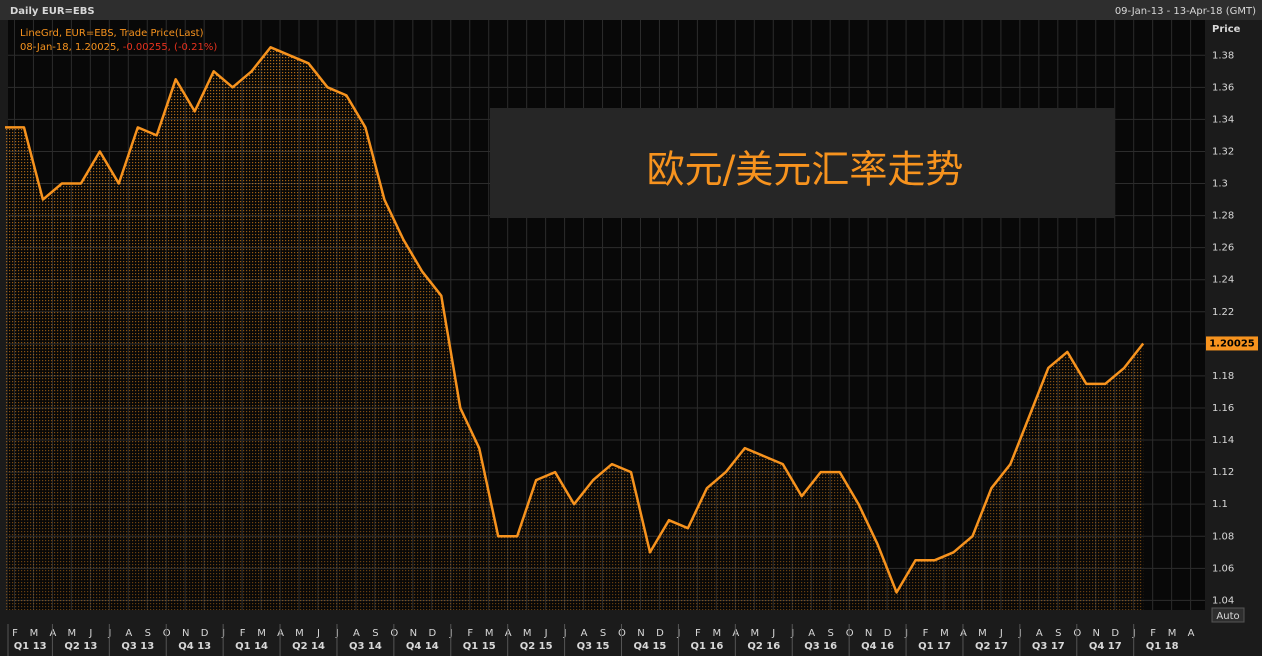  What do you see at coordinates (877, 646) in the screenshot?
I see `quarter-label: Q4 16` at bounding box center [877, 646].